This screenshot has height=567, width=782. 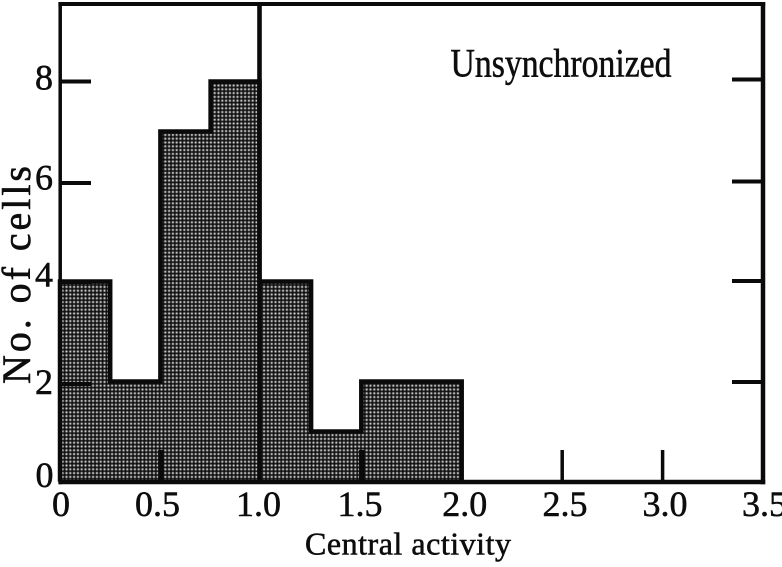 What do you see at coordinates (44, 78) in the screenshot?
I see `svg-text: 8` at bounding box center [44, 78].